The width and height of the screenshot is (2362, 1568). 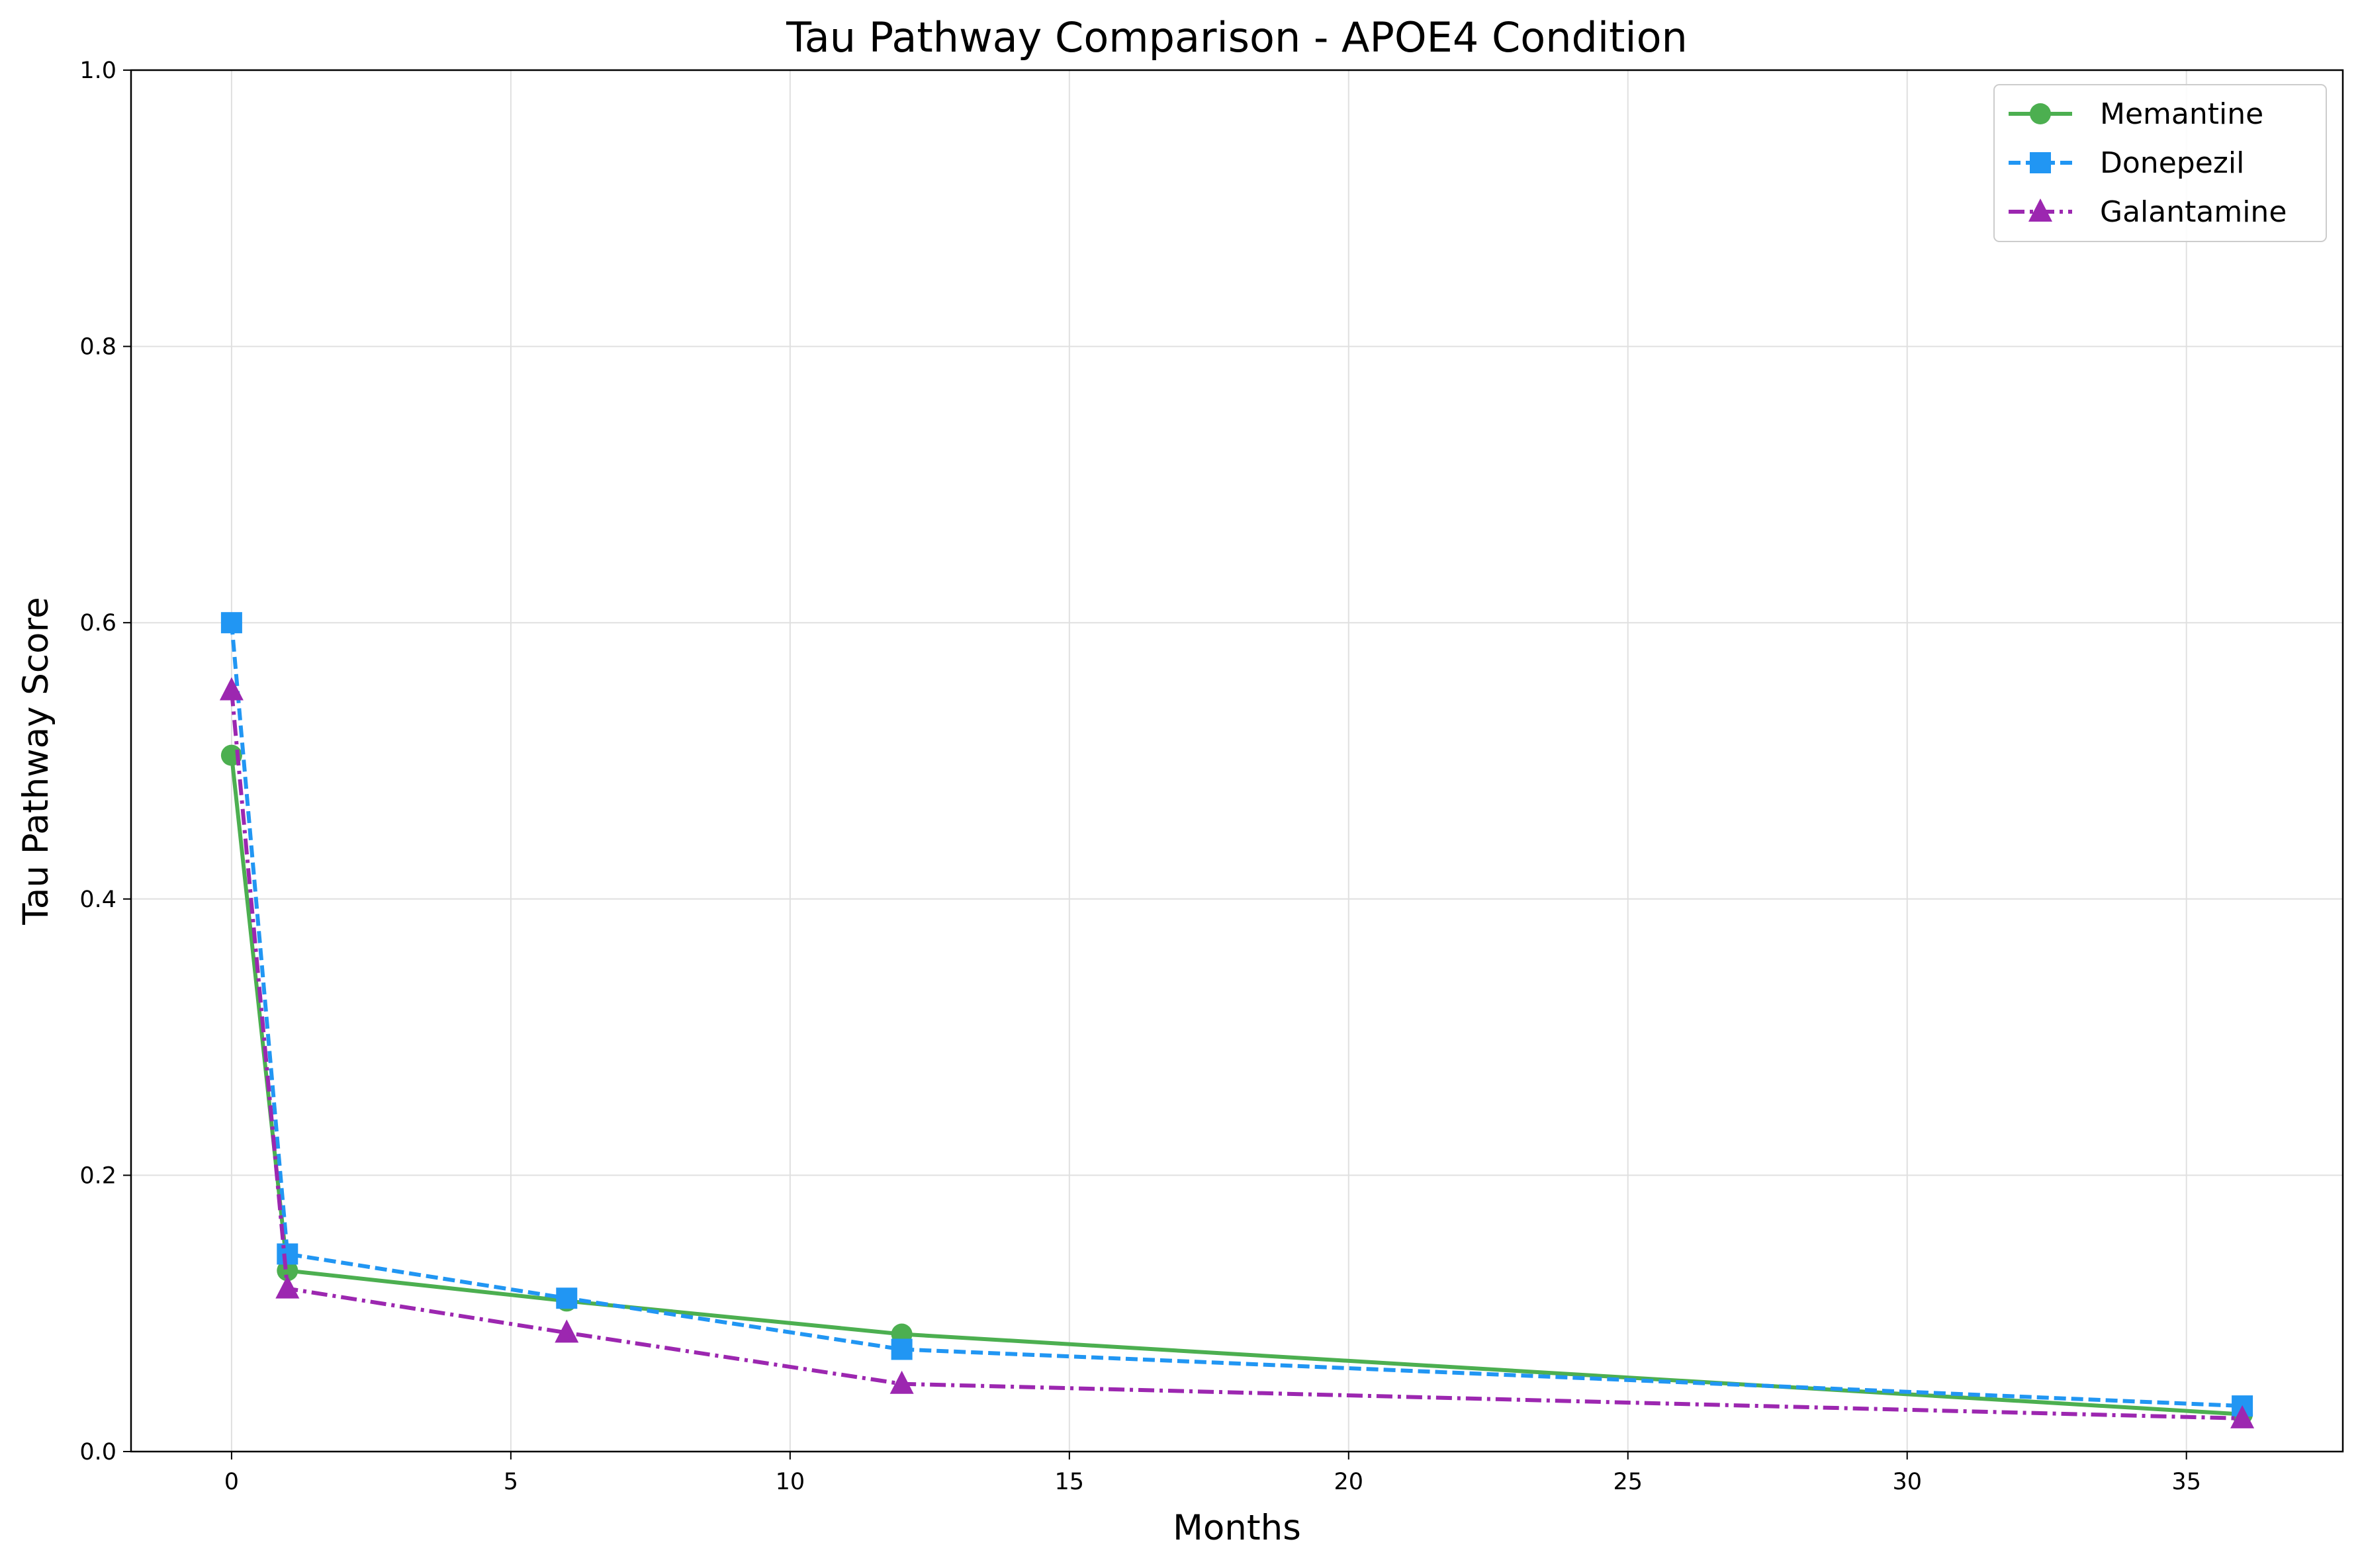 I want to click on y-tick-label: 0.4, so click(x=97, y=900).